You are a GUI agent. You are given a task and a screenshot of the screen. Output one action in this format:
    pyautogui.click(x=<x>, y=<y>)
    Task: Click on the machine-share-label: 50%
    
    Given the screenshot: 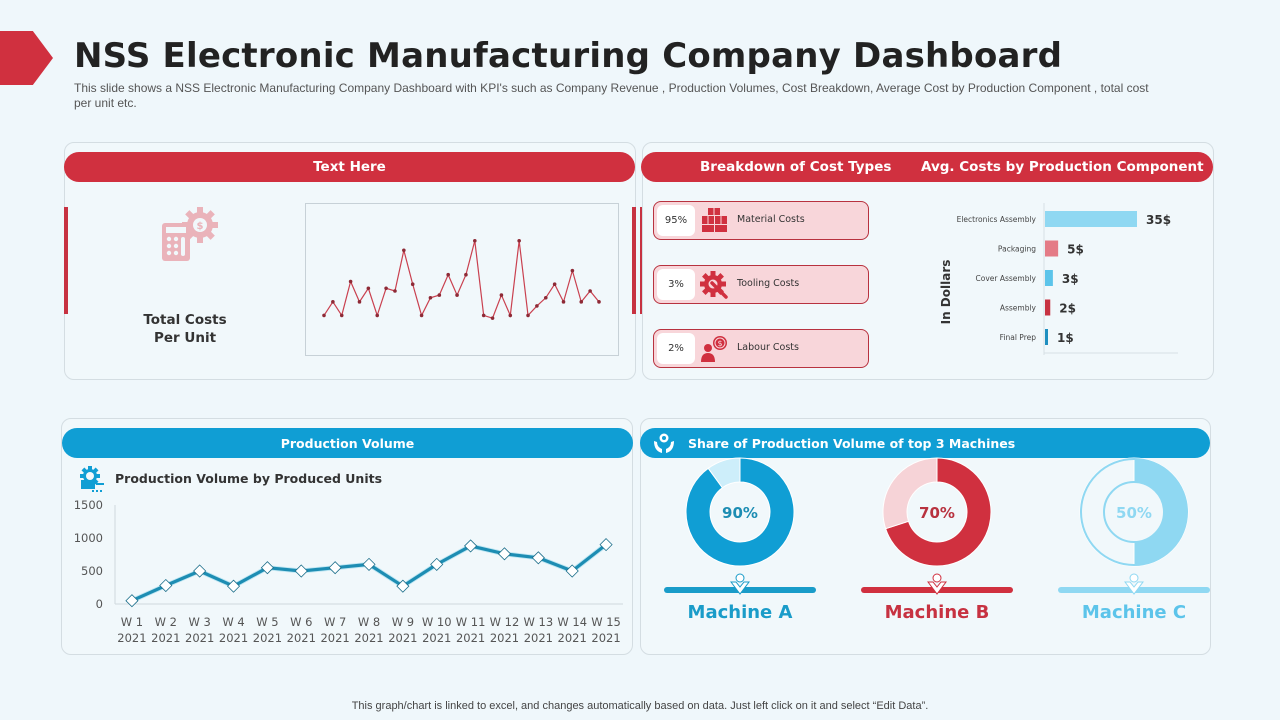 What is the action you would take?
    pyautogui.click(x=1134, y=513)
    